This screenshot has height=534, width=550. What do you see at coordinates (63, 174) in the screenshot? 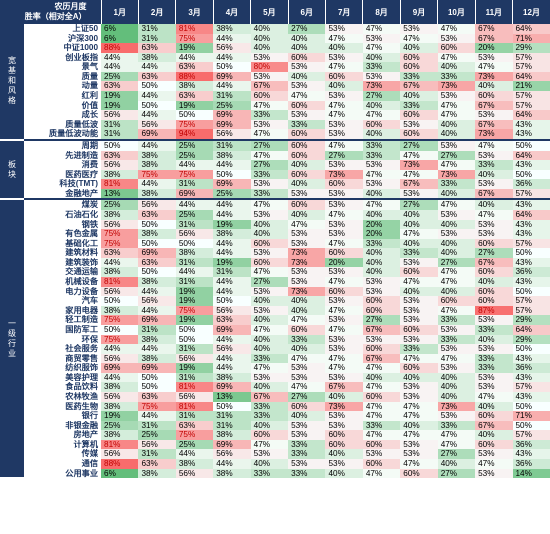
I see `row-label: 医药医疗` at bounding box center [63, 174].